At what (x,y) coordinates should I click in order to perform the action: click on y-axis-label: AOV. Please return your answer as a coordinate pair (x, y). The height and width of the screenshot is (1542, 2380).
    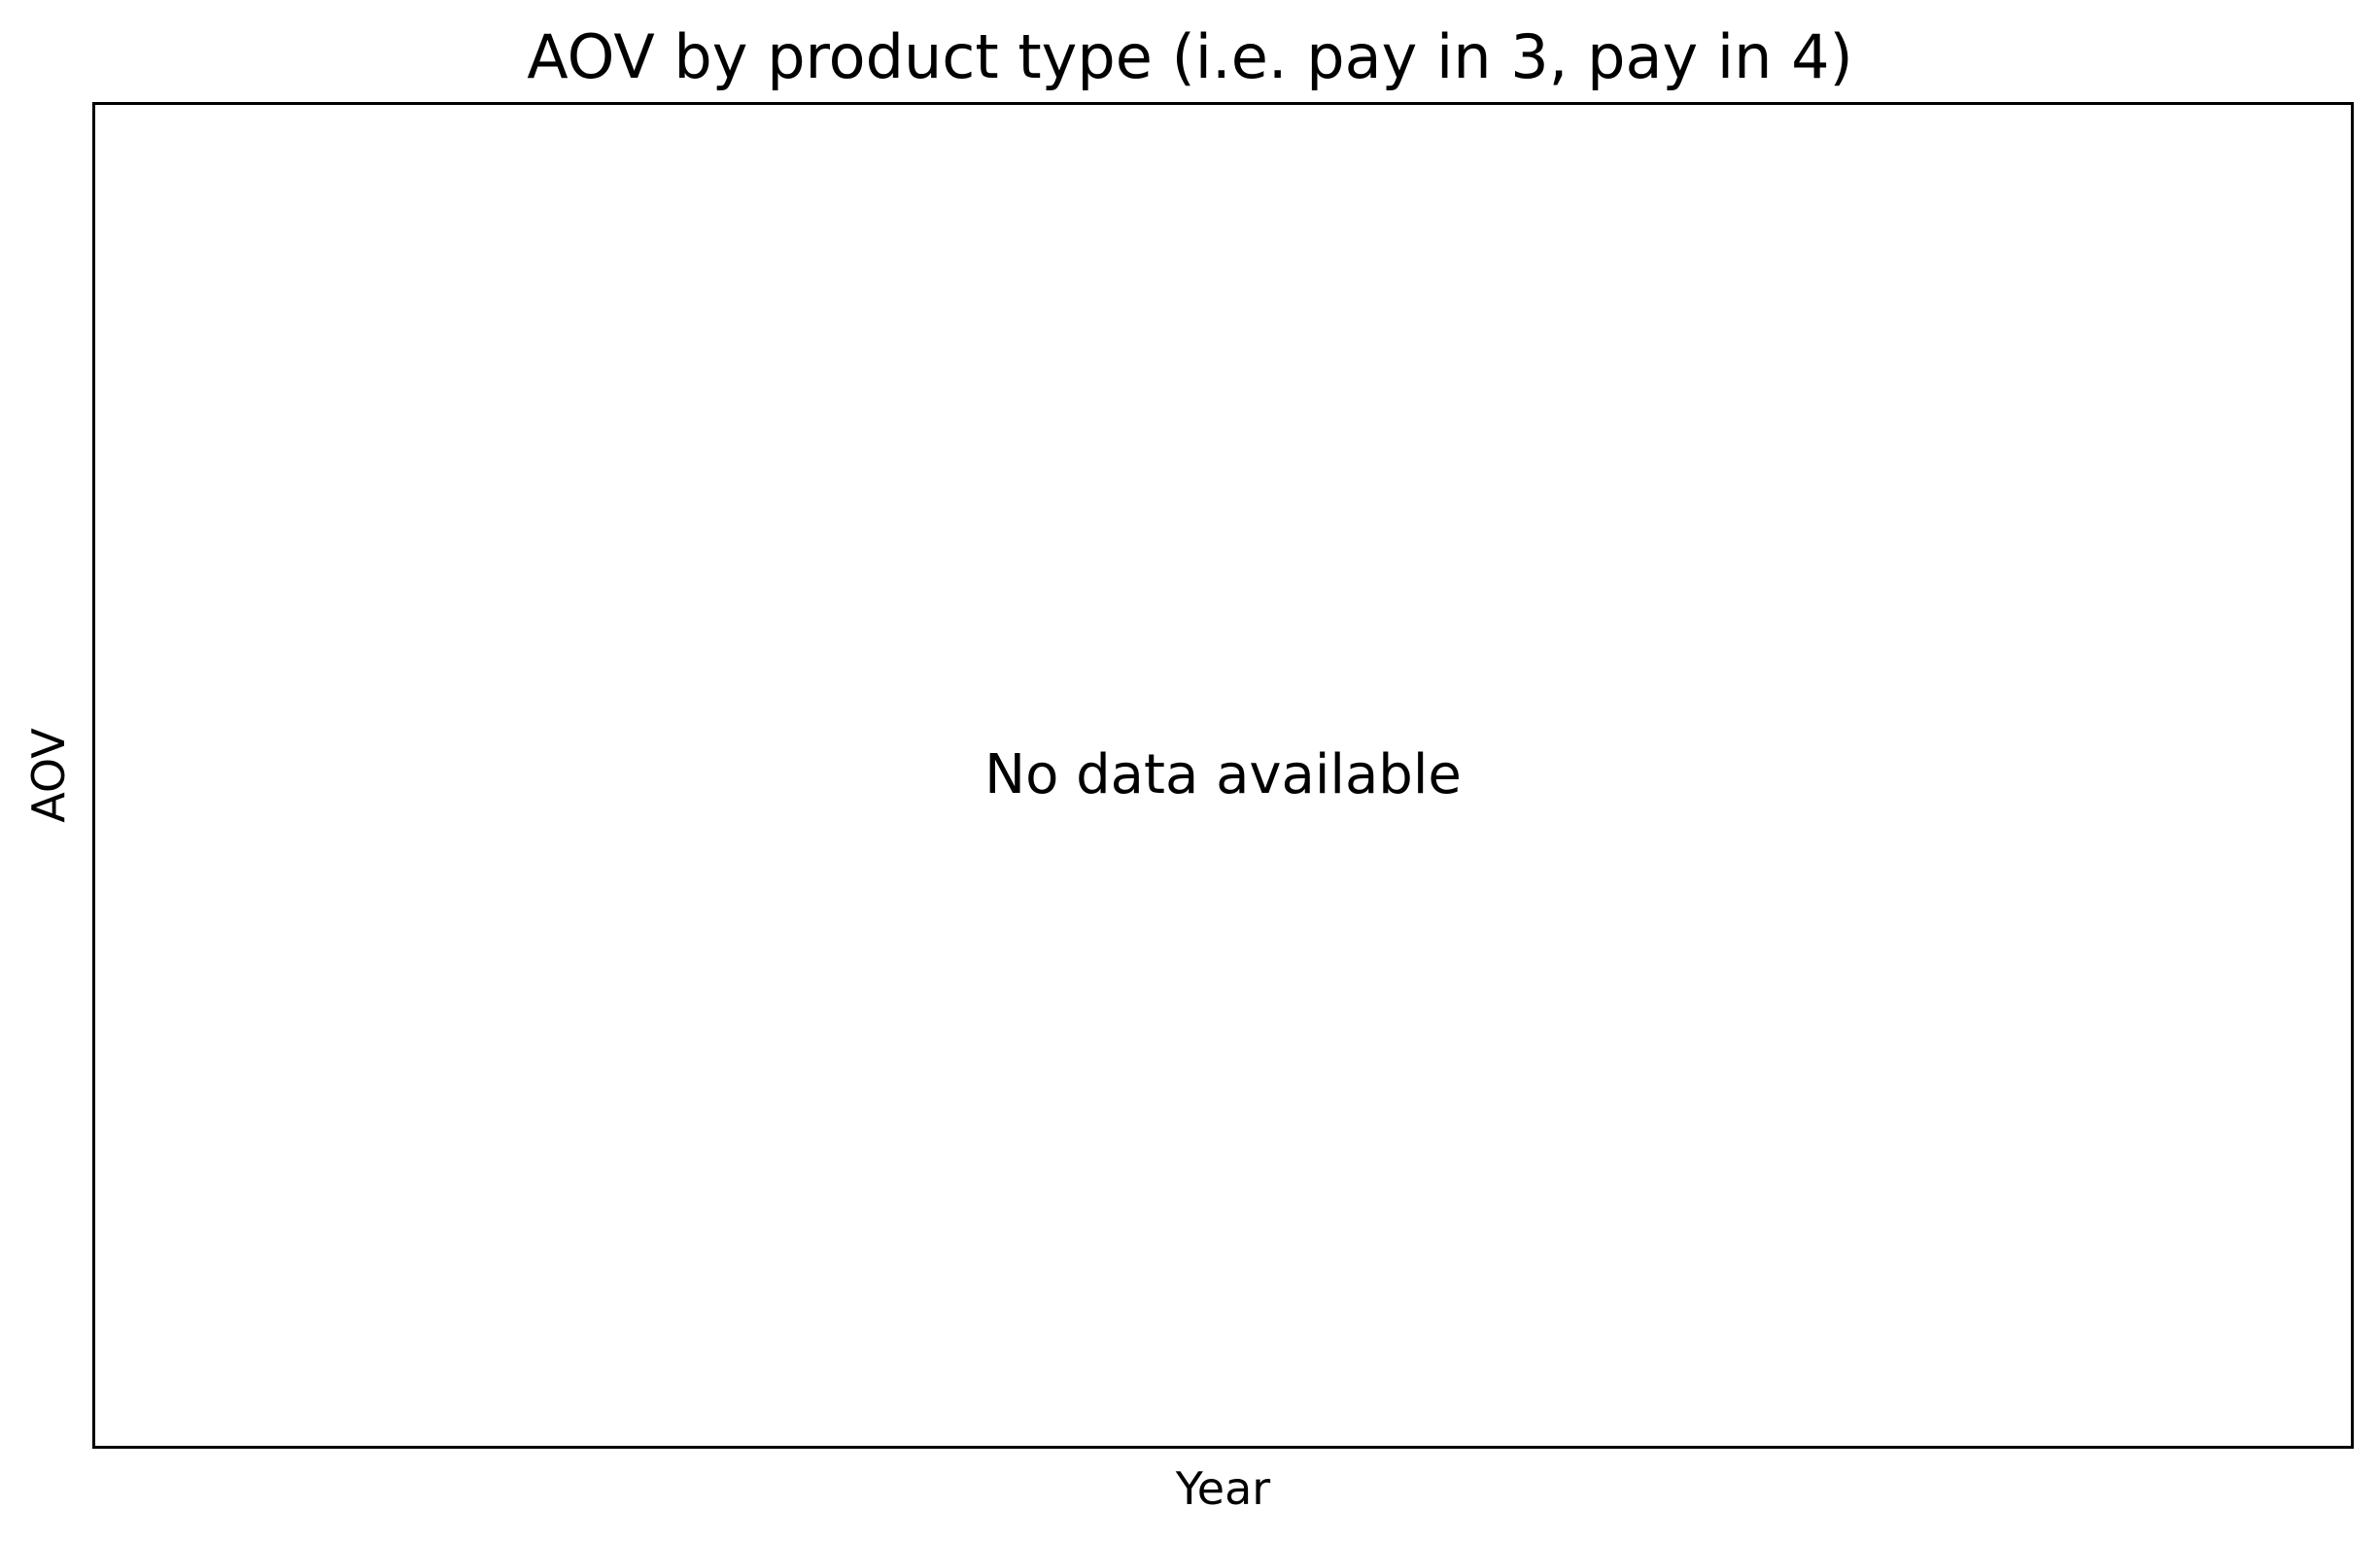
    Looking at the image, I should click on (48, 775).